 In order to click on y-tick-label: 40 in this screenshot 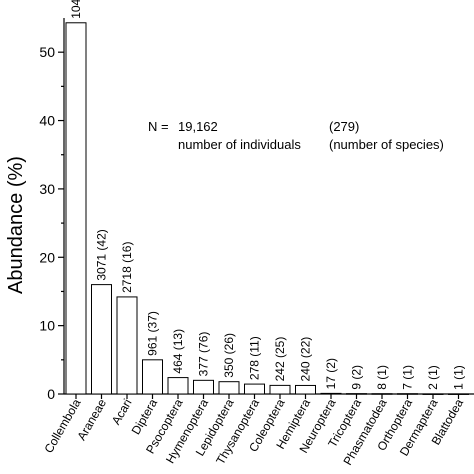, I will do `click(47, 121)`.